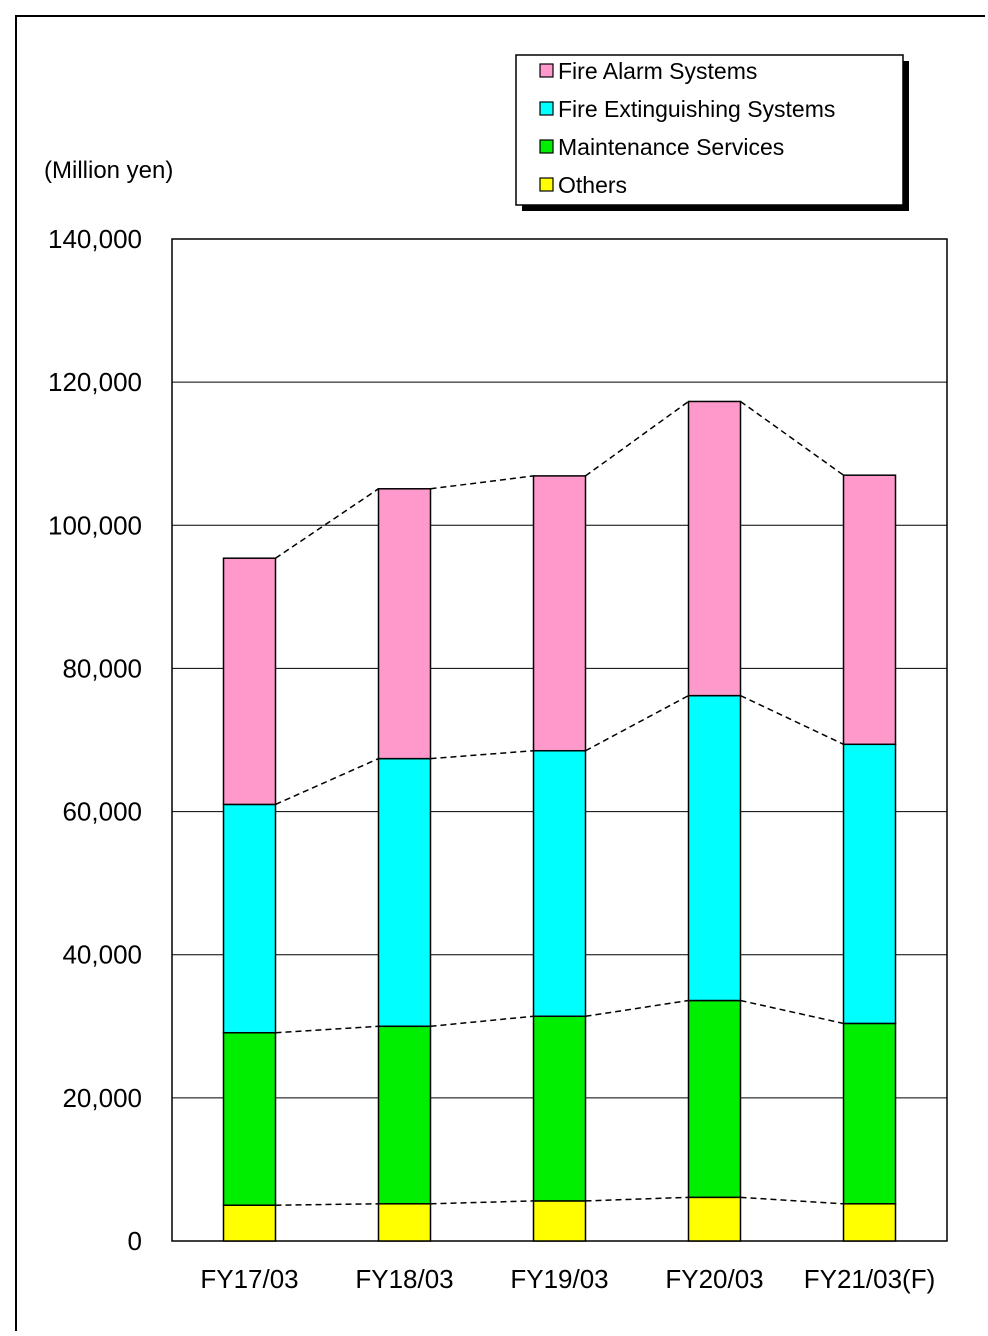 The image size is (988, 1336). Describe the element at coordinates (102, 1098) in the screenshot. I see `y-tick-label: 20,000` at that location.